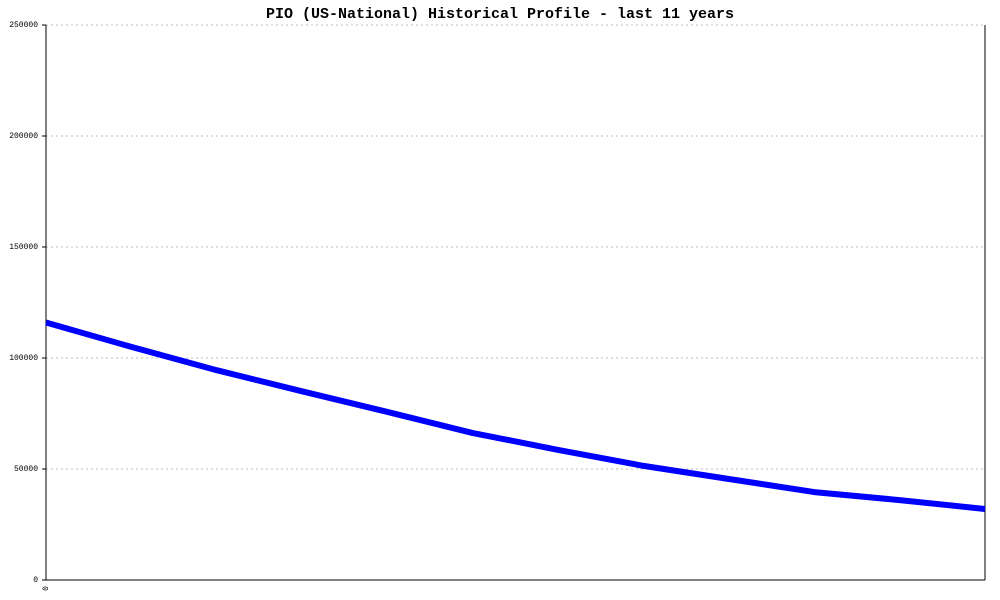 The height and width of the screenshot is (600, 1000). What do you see at coordinates (46, 588) in the screenshot?
I see `x-tick-label: 0` at bounding box center [46, 588].